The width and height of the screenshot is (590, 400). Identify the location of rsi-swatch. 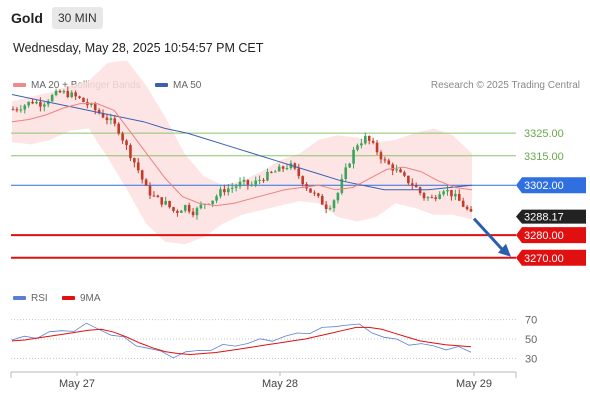
(19, 298).